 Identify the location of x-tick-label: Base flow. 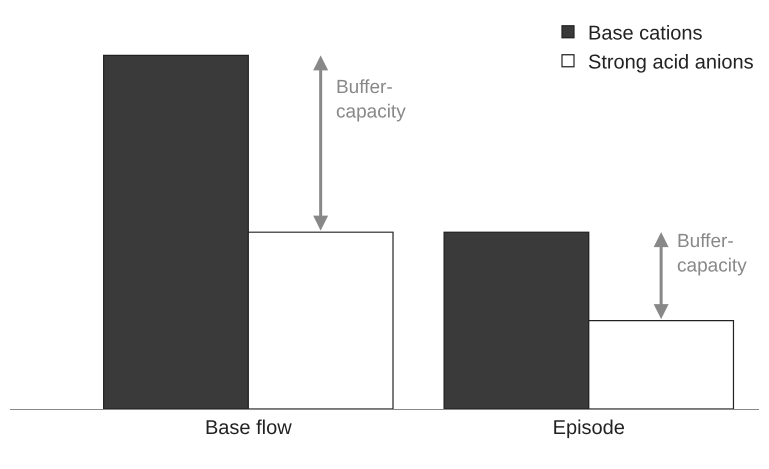
(248, 428).